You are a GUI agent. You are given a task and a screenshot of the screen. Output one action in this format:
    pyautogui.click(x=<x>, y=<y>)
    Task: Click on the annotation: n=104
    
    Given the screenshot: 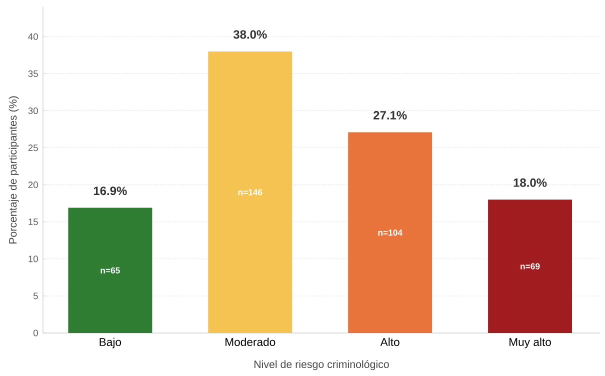 What is the action you would take?
    pyautogui.click(x=390, y=233)
    